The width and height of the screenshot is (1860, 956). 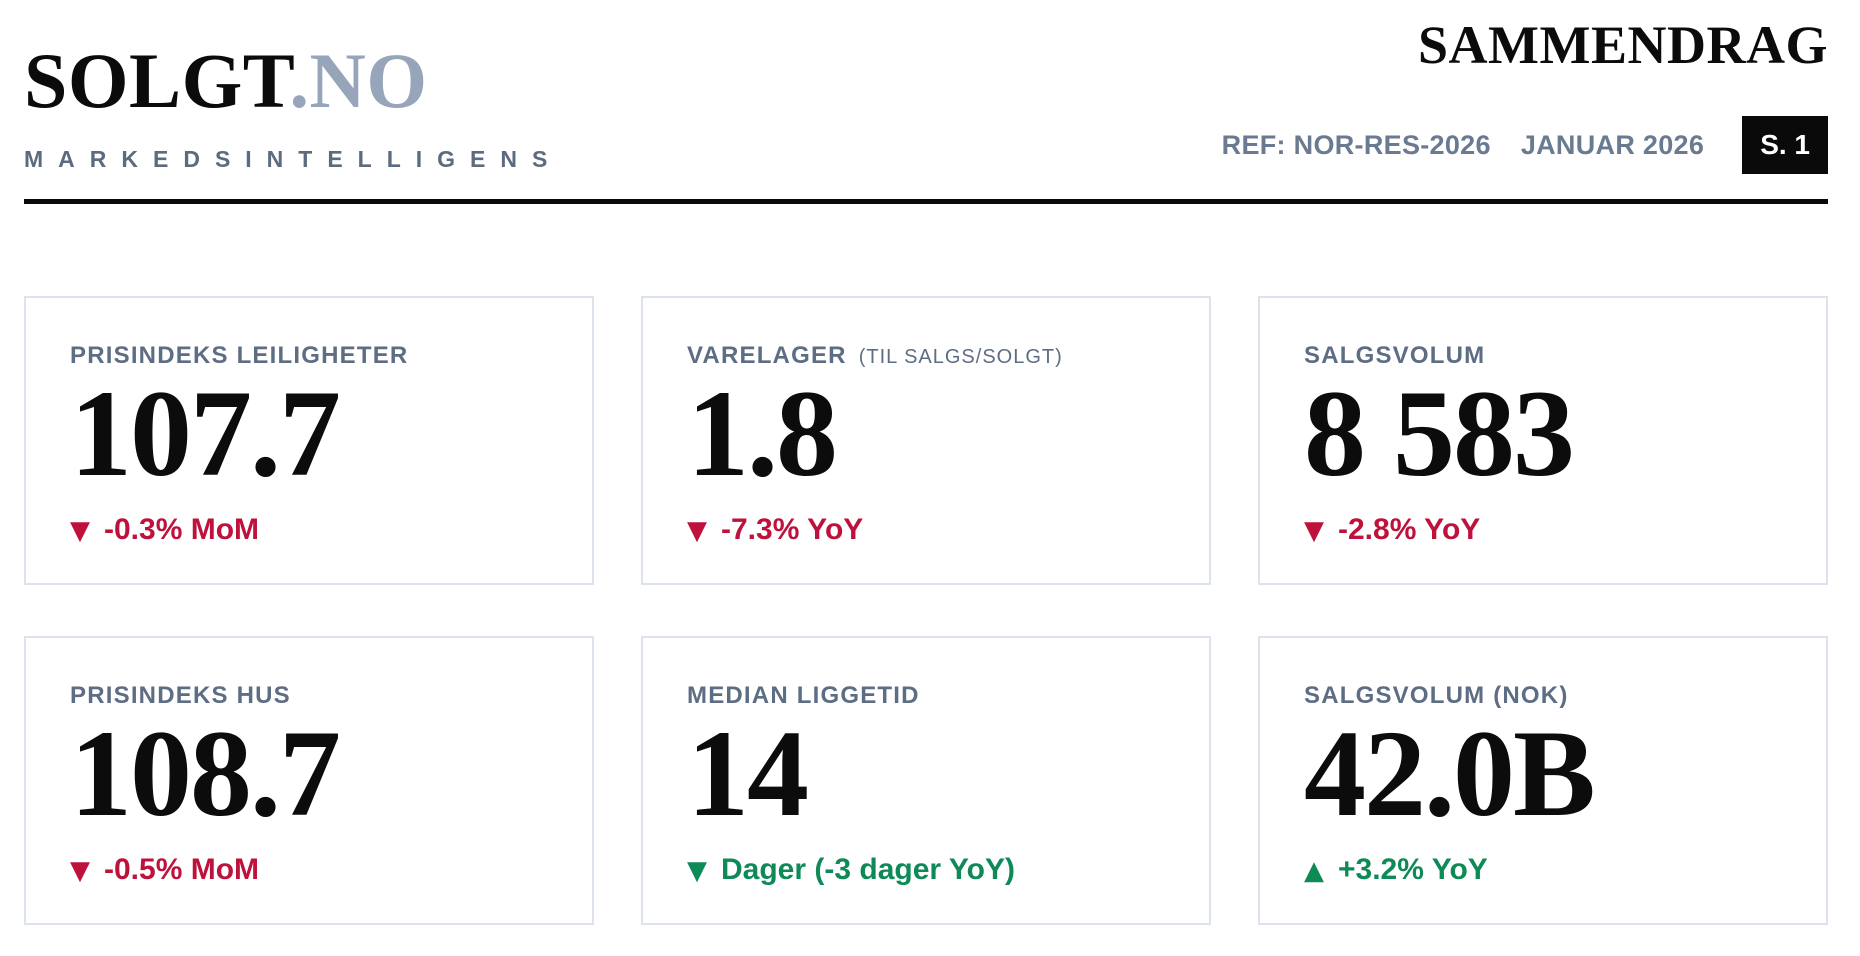 What do you see at coordinates (767, 355) in the screenshot?
I see `kpi-label: VARELAGER` at bounding box center [767, 355].